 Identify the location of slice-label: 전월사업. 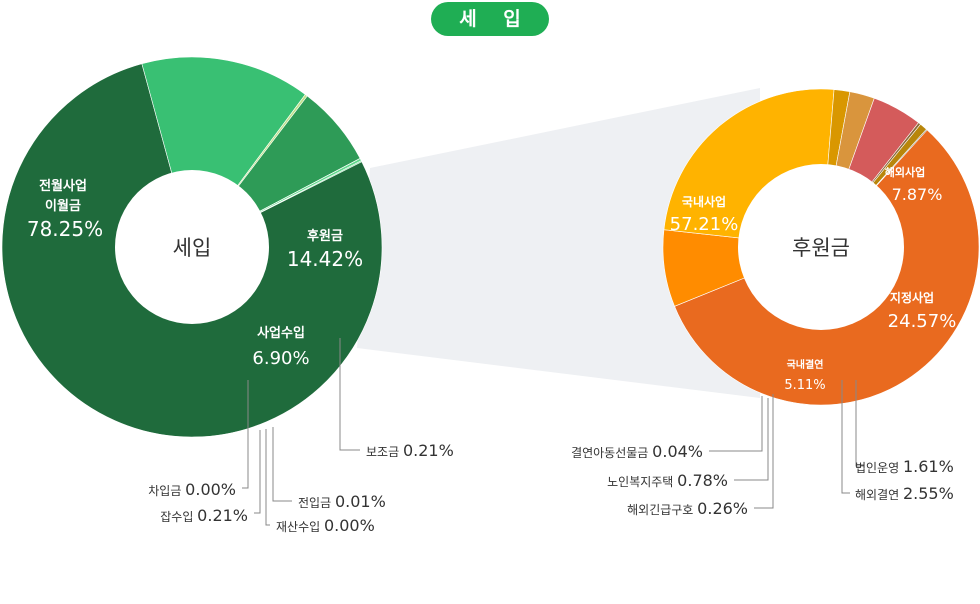
(63, 186).